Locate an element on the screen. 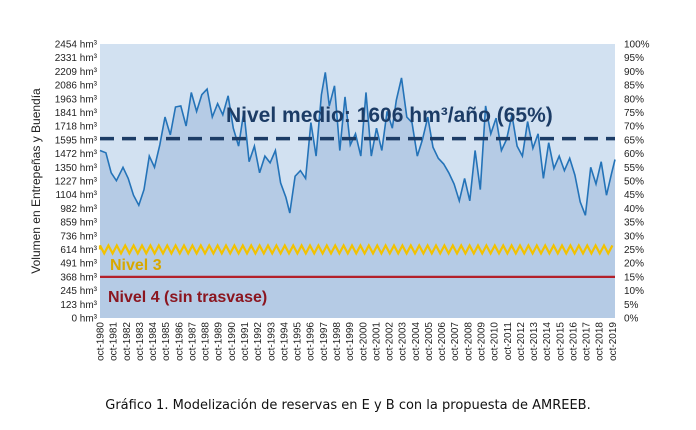 The width and height of the screenshot is (696, 430). x-tick-label: oct-2008 is located at coordinates (468, 341).